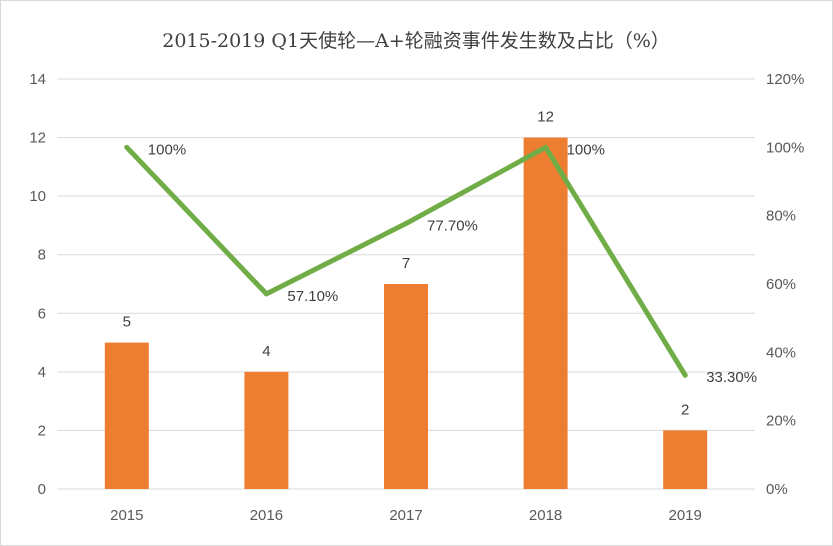 Image resolution: width=833 pixels, height=546 pixels. I want to click on bar-value-label: 5, so click(127, 322).